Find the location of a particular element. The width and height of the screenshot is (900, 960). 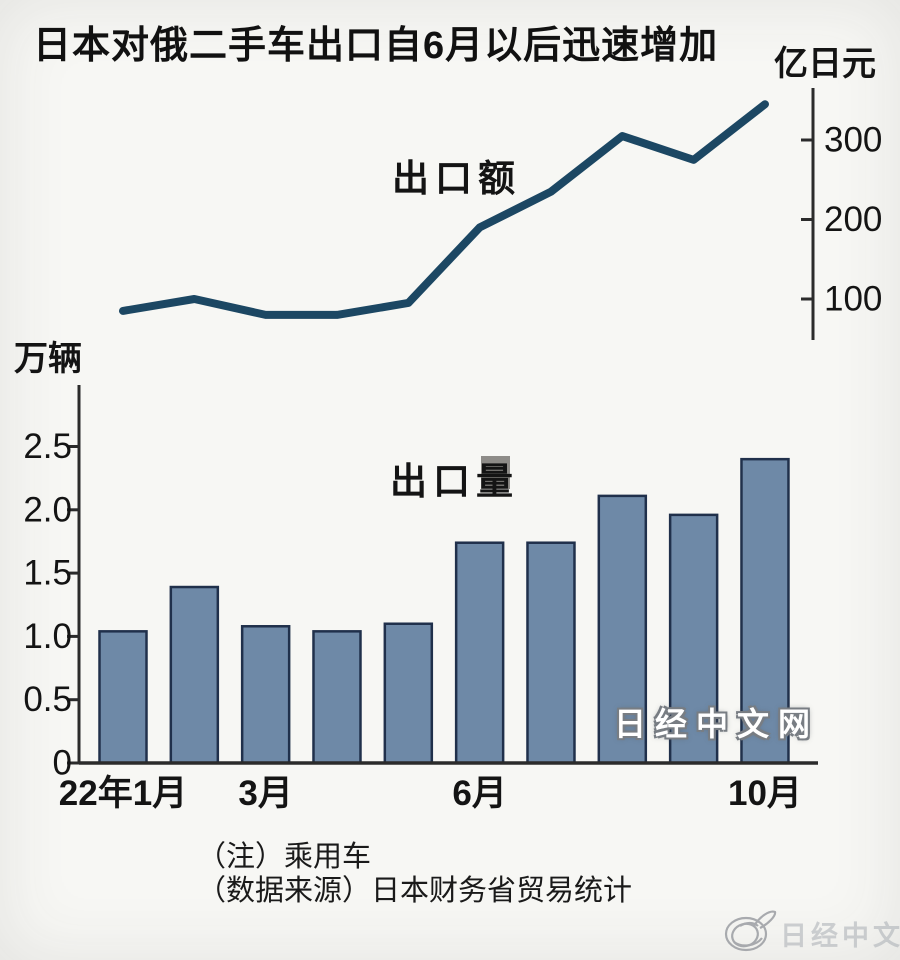

x-axis-label: 22年1月 is located at coordinates (123, 793).